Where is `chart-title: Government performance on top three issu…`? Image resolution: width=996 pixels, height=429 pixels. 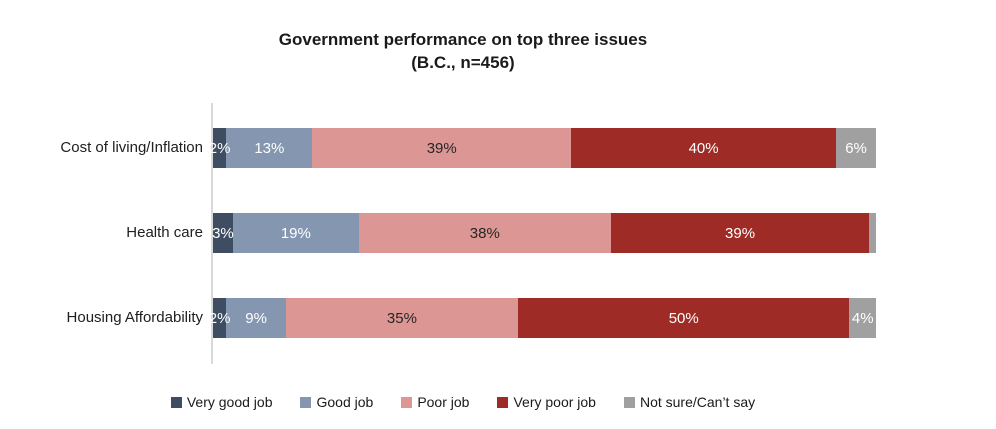
chart-title: Government performance on top three issu… is located at coordinates (463, 51).